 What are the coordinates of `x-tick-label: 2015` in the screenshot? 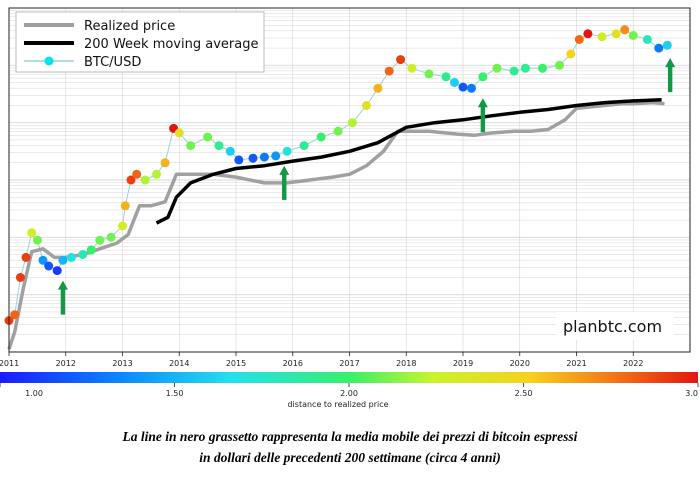 It's located at (236, 363).